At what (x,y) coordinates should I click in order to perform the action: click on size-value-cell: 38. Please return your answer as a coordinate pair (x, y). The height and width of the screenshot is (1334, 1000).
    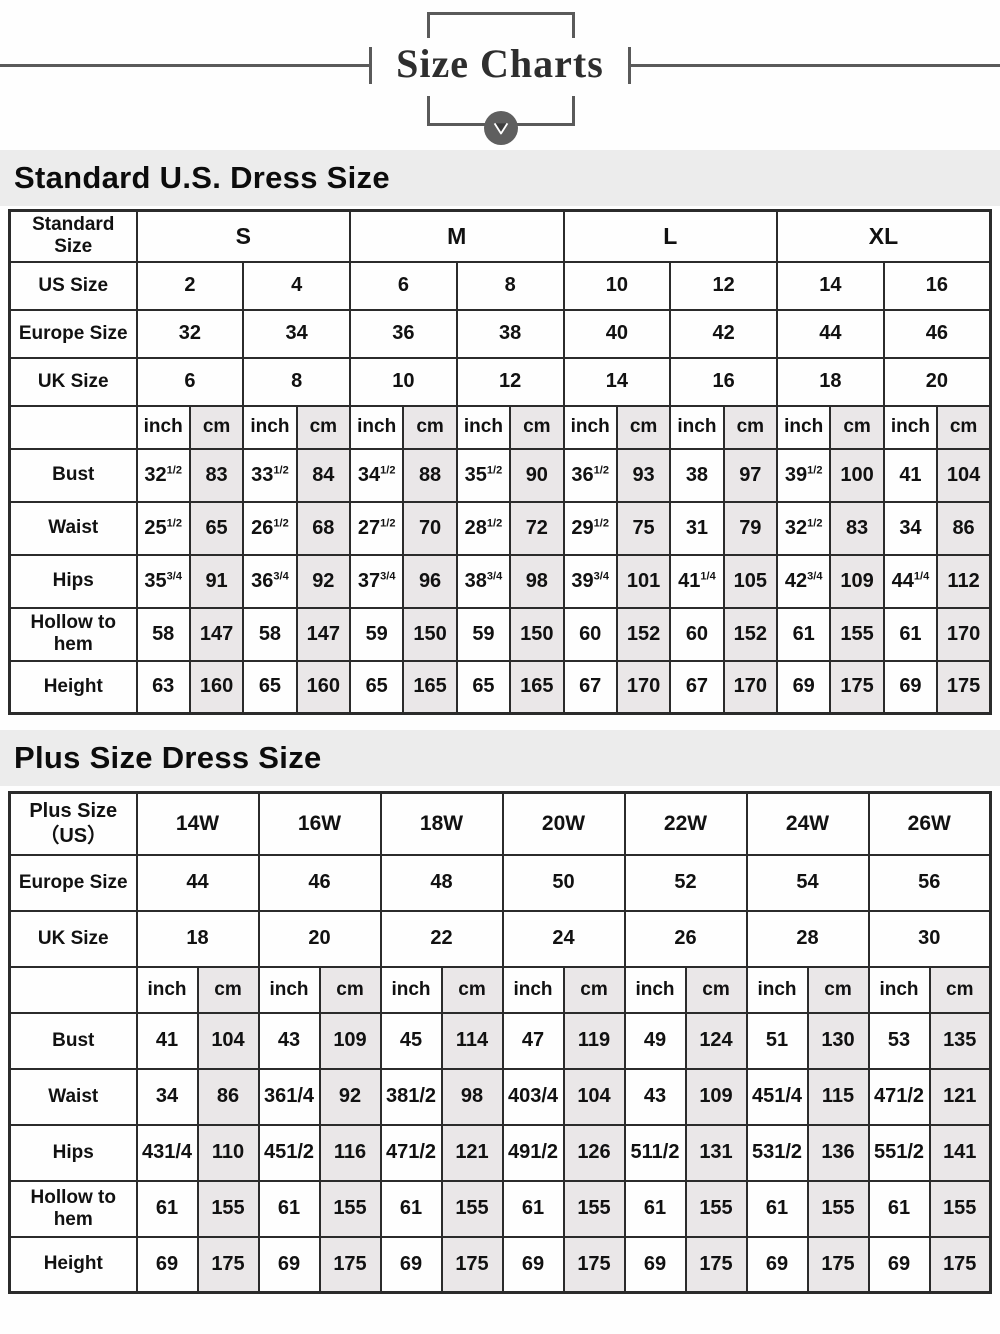
    Looking at the image, I should click on (510, 333).